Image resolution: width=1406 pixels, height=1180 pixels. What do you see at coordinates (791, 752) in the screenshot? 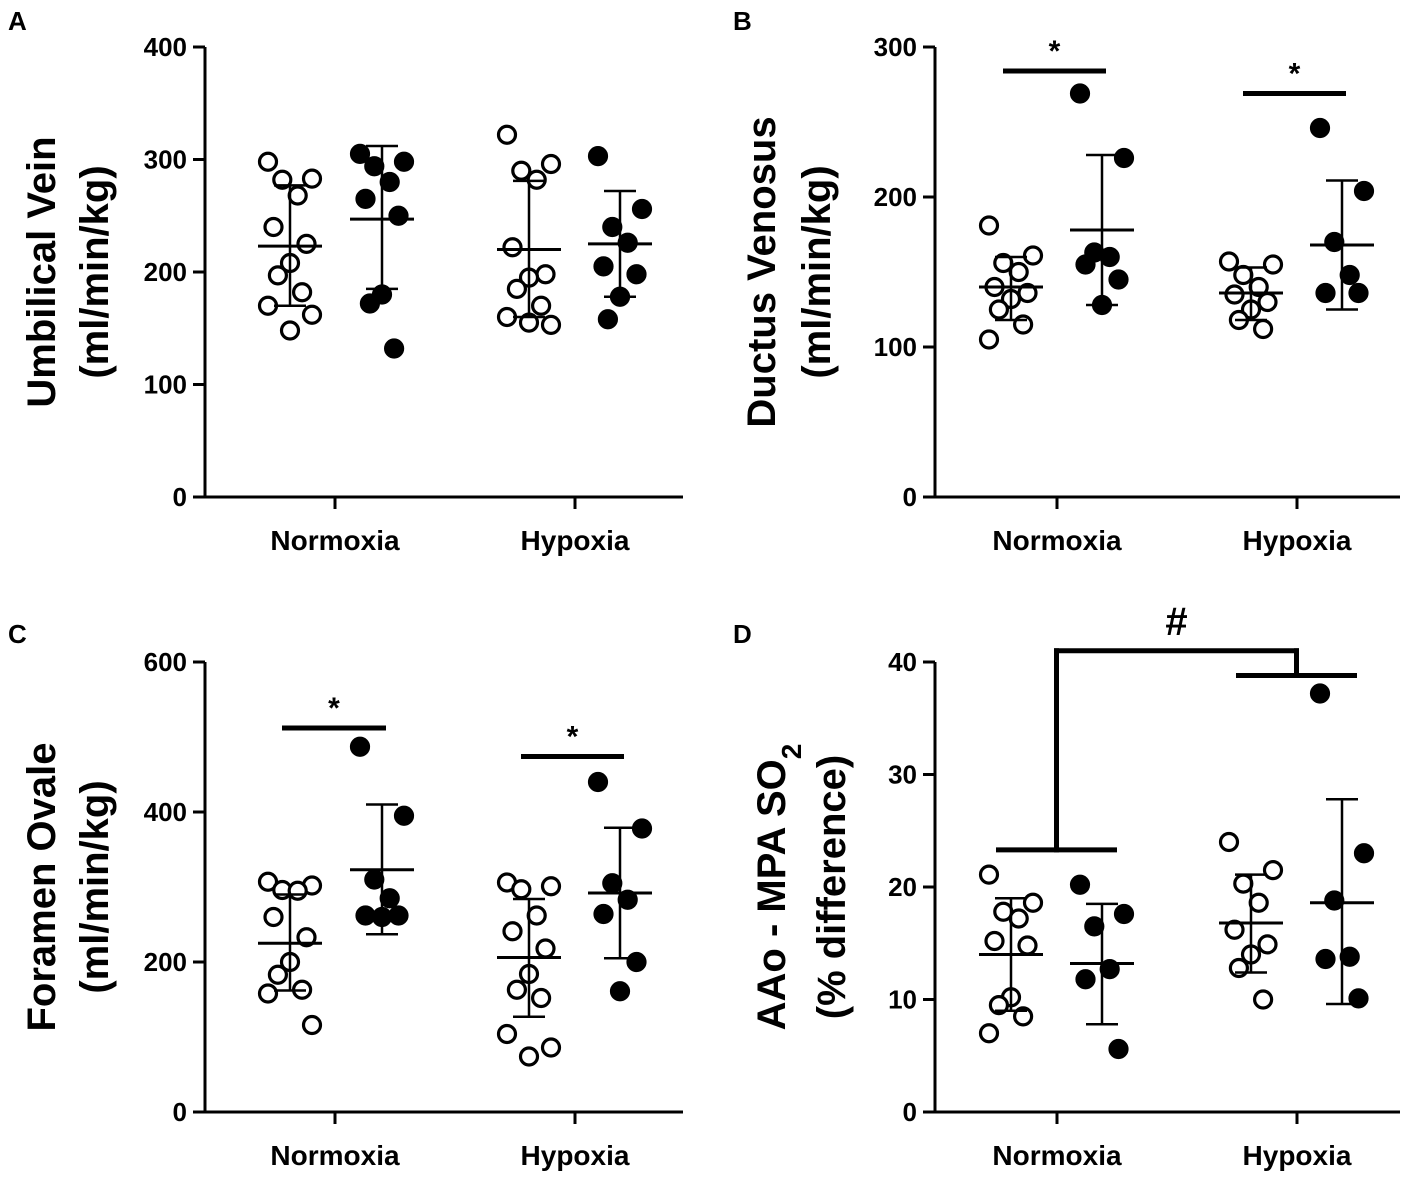
I see `y-axis-label-subscript: 2` at bounding box center [791, 752].